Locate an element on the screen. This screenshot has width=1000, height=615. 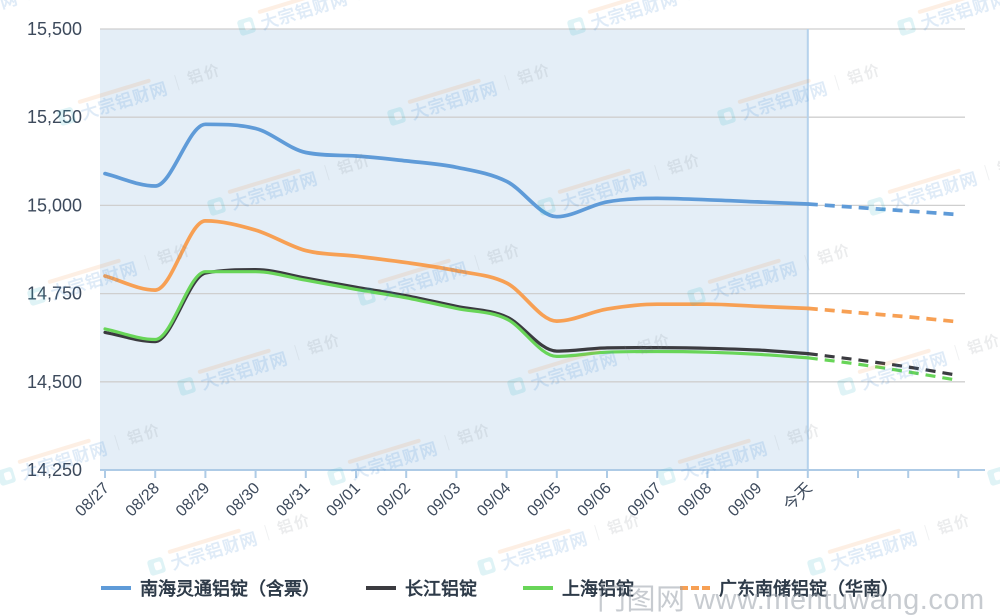
x-axis-tick-label: 09/02 is located at coordinates (394, 500).